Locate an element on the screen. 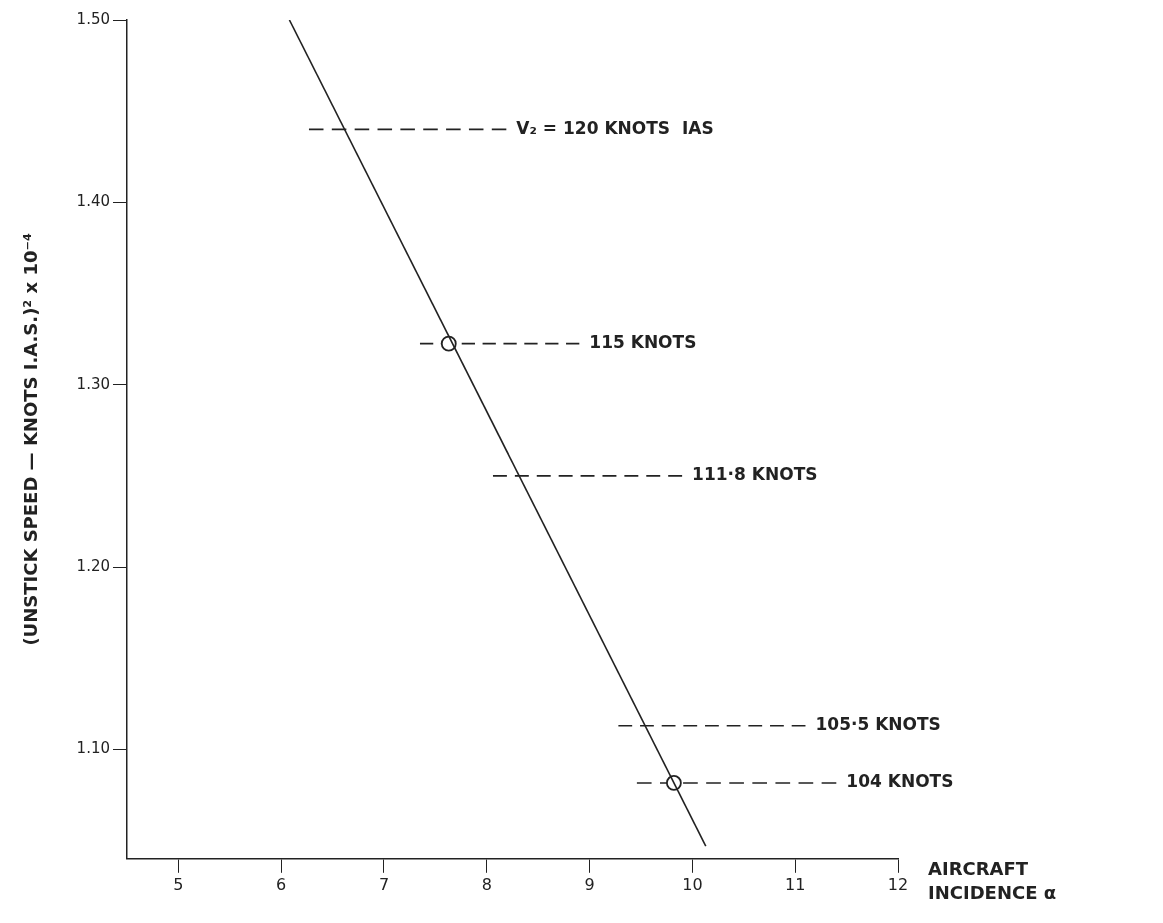 This screenshot has width=1163, height=923. y-tick-label: 1.20 is located at coordinates (93, 565).